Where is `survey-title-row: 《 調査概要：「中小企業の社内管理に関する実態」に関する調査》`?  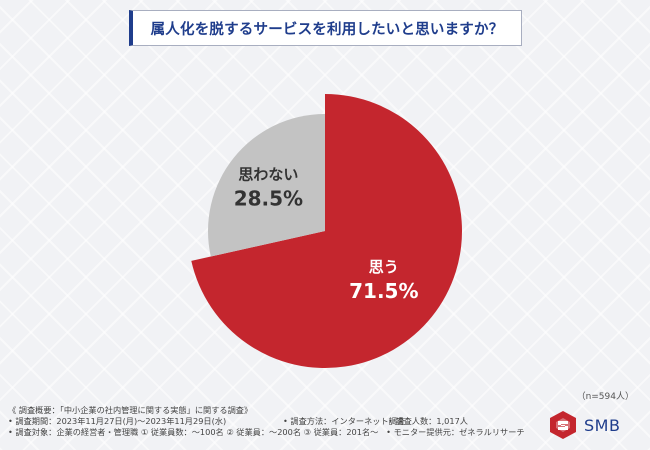
survey-title-row: 《 調査概要：「中小企業の社内管理に関する実態」に関する調査》 is located at coordinates (278, 410).